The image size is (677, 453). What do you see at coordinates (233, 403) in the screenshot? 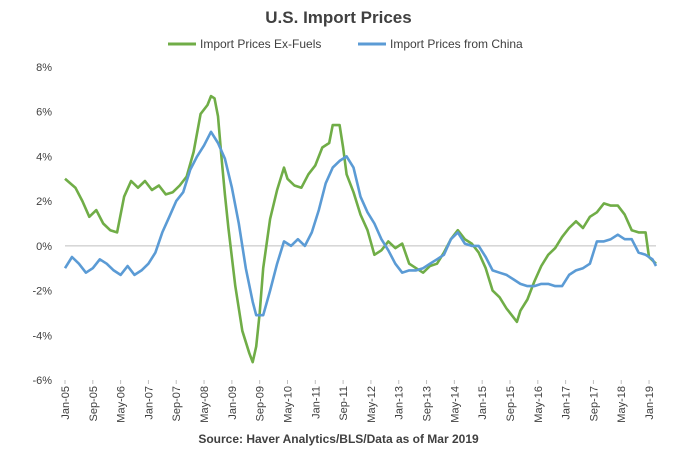
I see `x-tick-label: Jan-09` at bounding box center [233, 403].